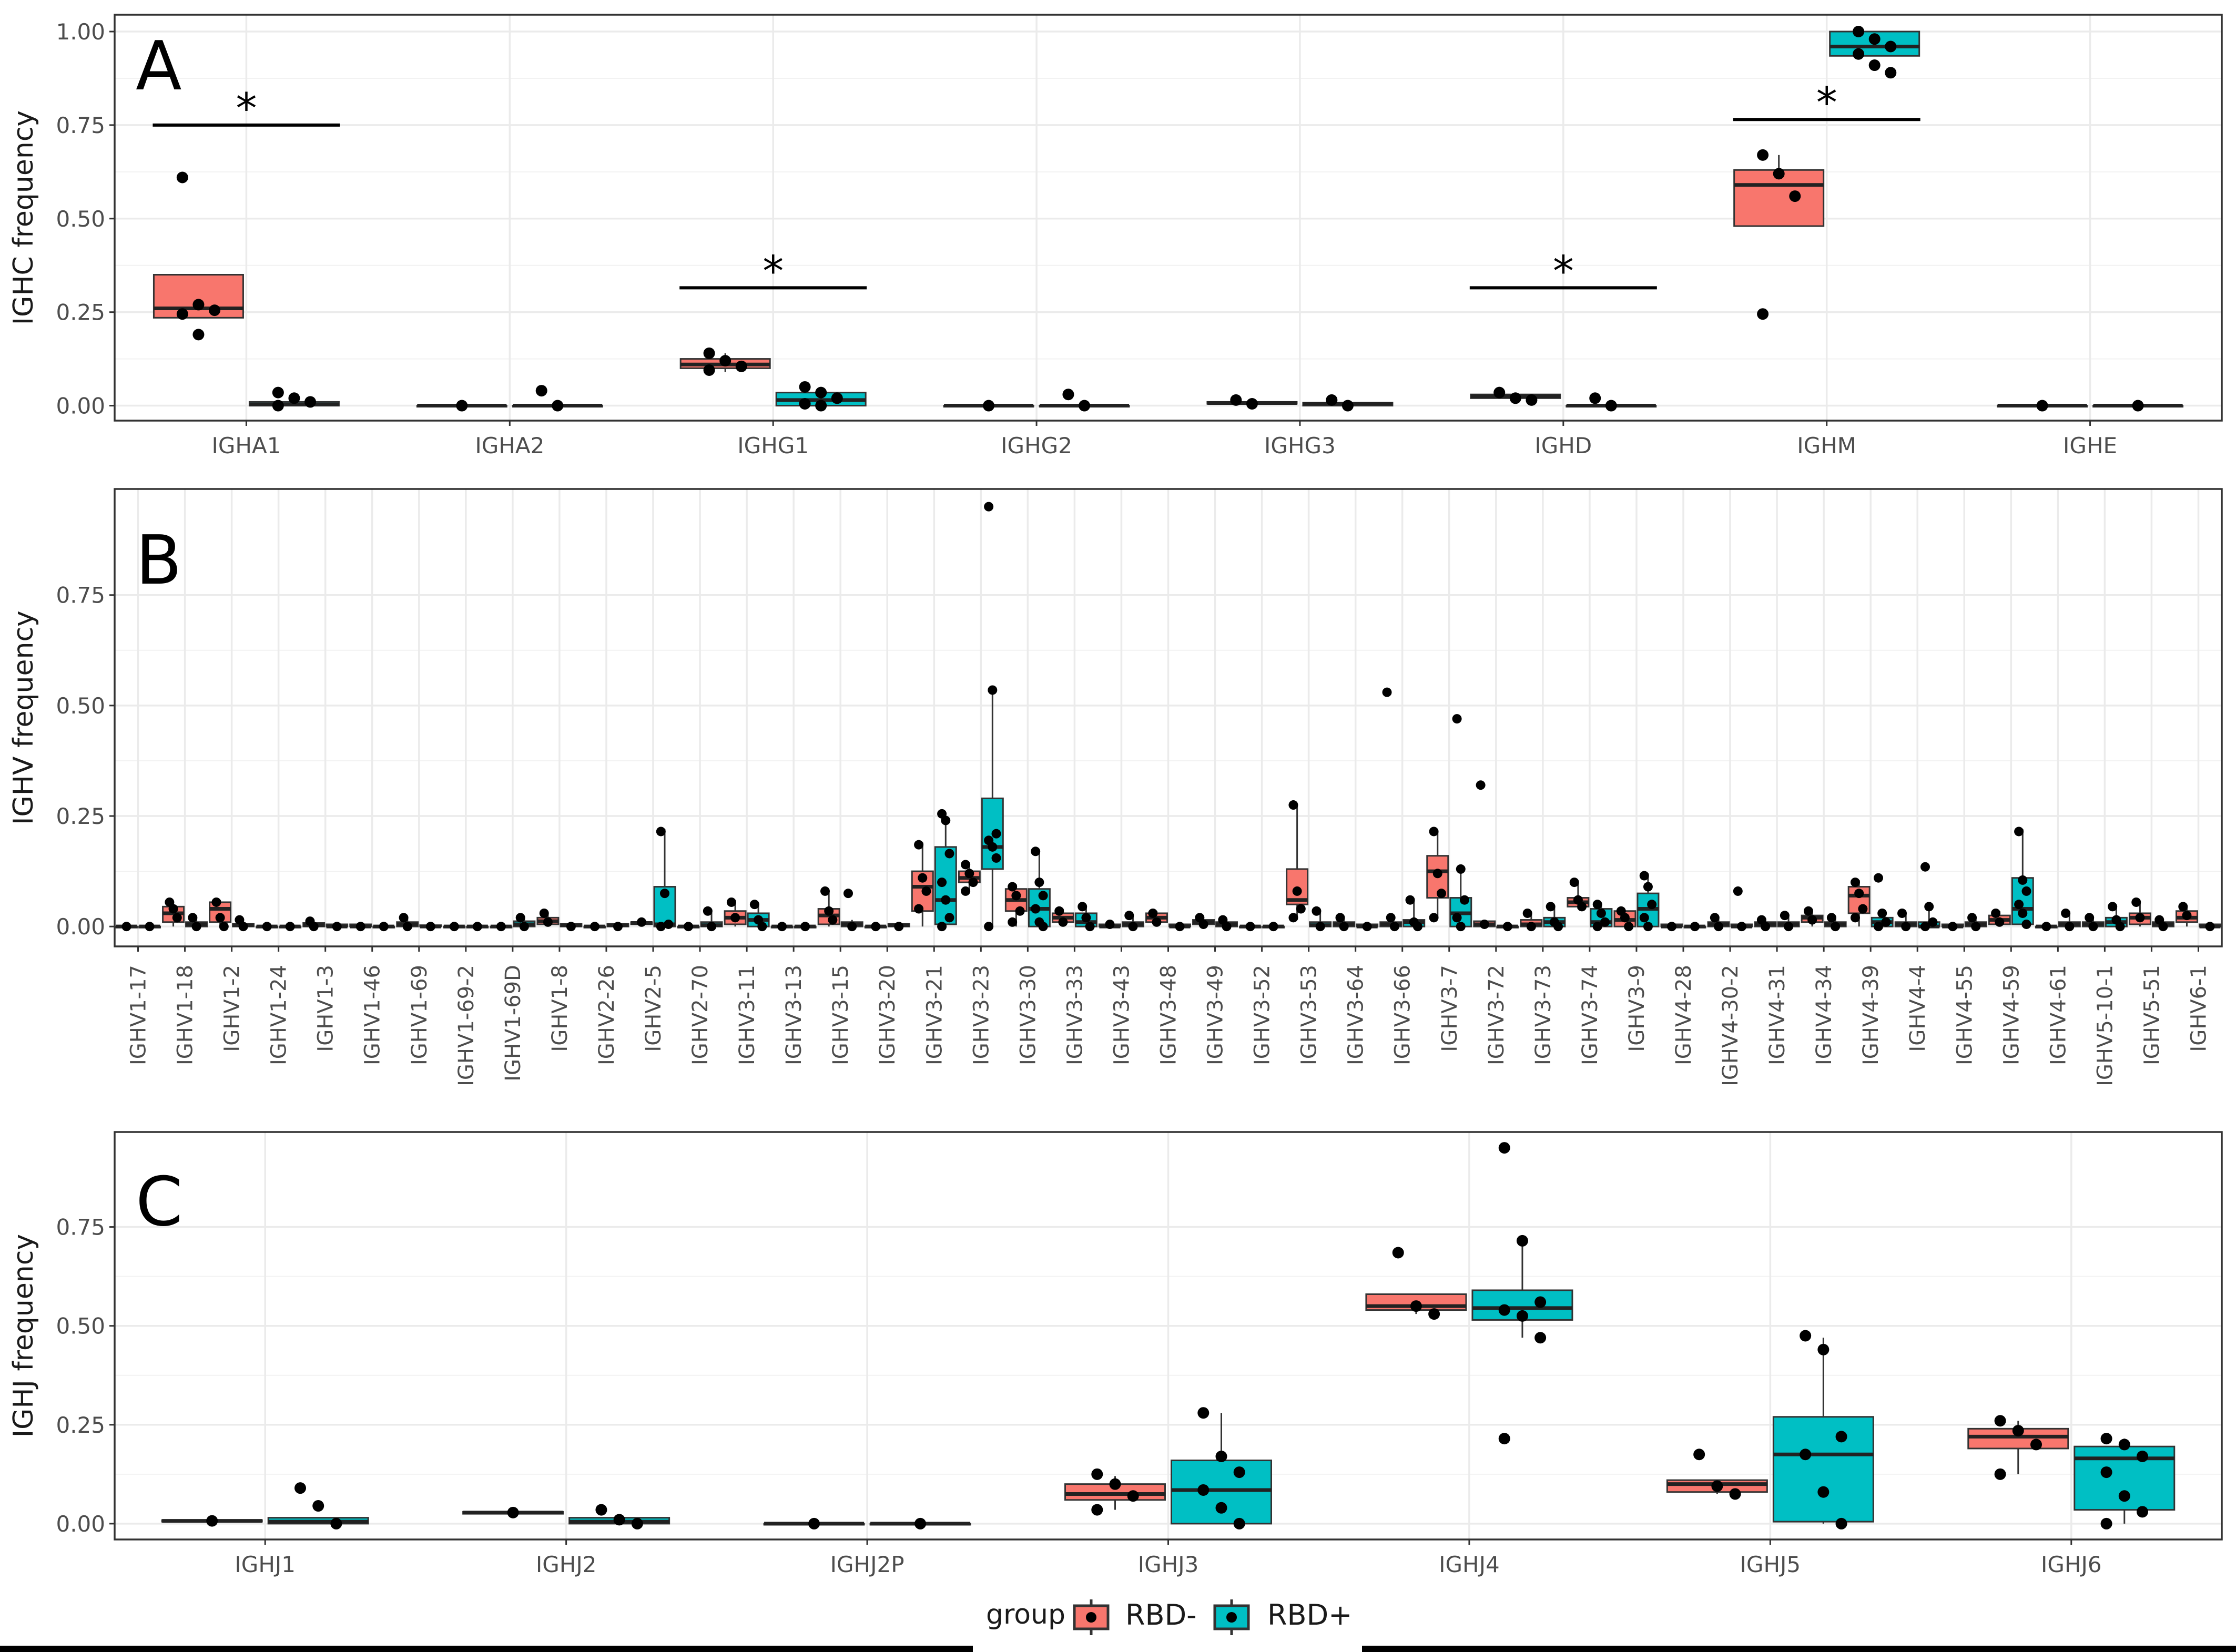 The image size is (2236, 1652). What do you see at coordinates (794, 1015) in the screenshot?
I see `x-tick-label-ighv3-13: IGHV3-13` at bounding box center [794, 1015].